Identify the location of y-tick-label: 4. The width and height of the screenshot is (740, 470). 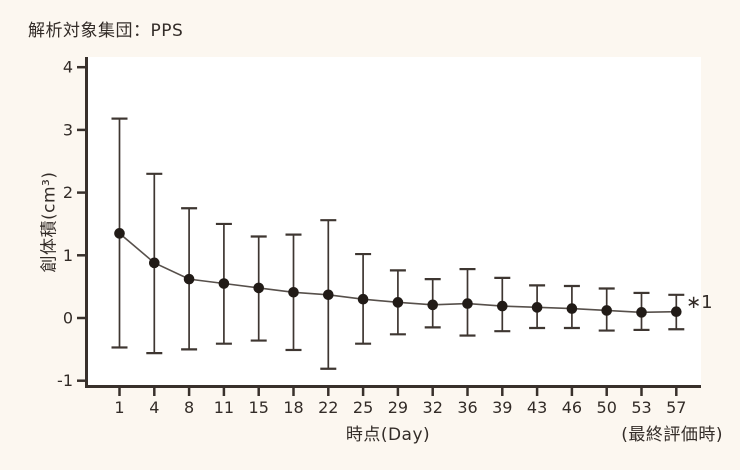
(68, 67).